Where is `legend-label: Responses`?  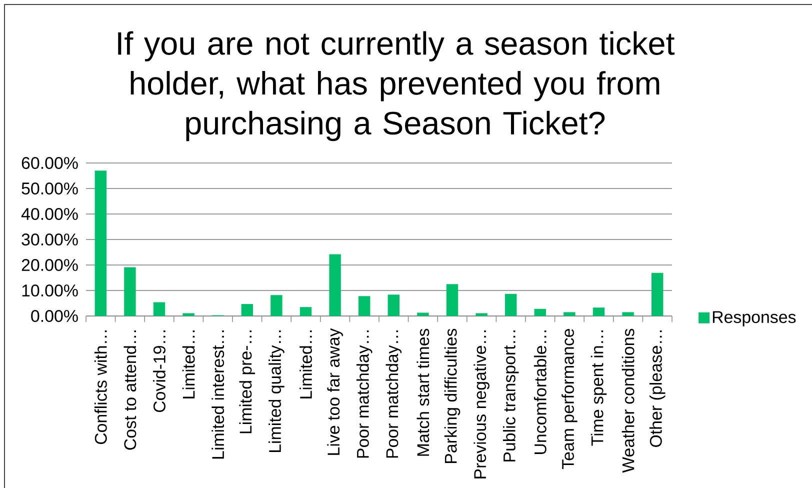
legend-label: Responses is located at coordinates (754, 318).